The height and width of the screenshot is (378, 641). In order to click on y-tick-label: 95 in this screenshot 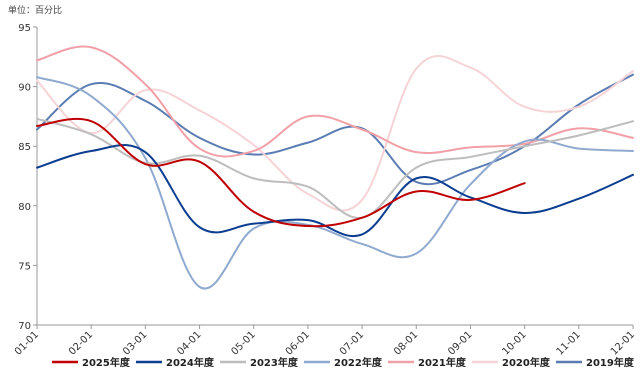, I will do `click(24, 28)`.